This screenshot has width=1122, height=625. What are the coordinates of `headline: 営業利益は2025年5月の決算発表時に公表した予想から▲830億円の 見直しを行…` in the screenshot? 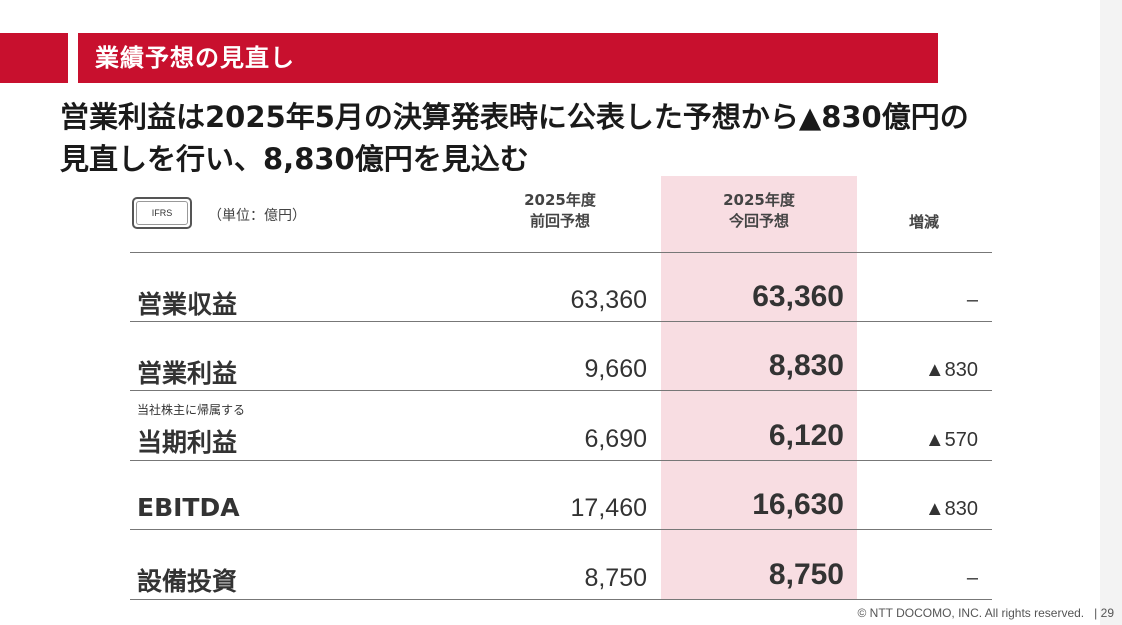 It's located at (580, 138).